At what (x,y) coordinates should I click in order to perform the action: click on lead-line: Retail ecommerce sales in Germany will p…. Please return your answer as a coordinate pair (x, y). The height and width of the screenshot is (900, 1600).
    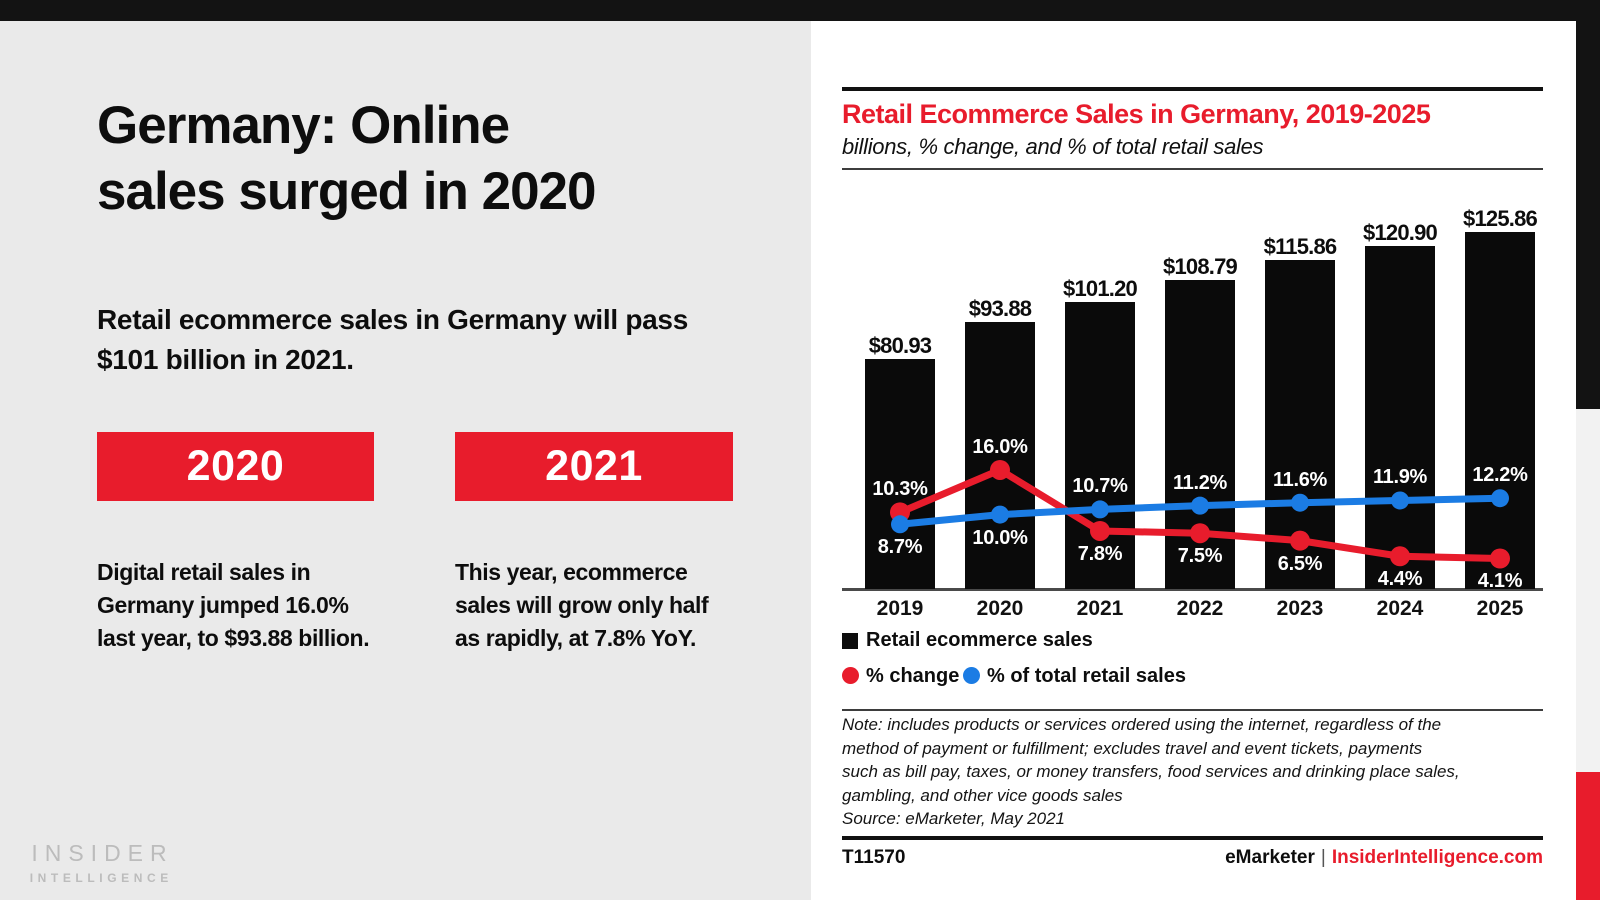
    Looking at the image, I should click on (392, 319).